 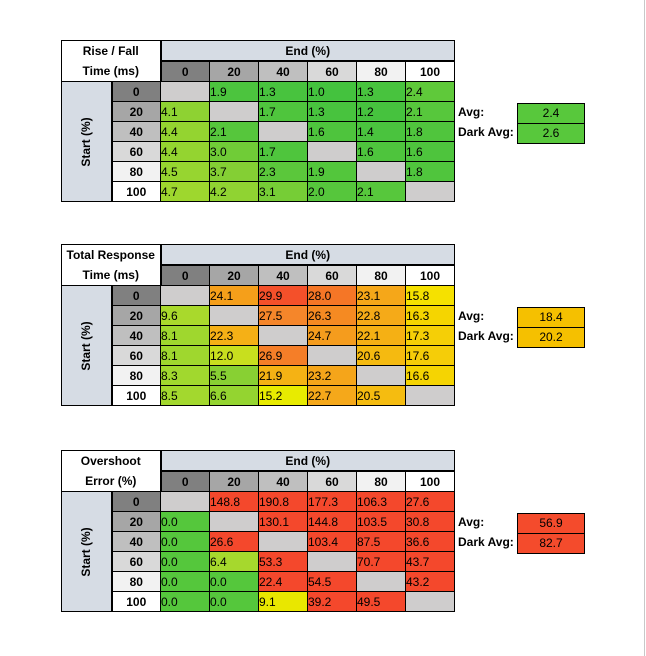 I want to click on value-cell: 17.3, so click(x=430, y=335).